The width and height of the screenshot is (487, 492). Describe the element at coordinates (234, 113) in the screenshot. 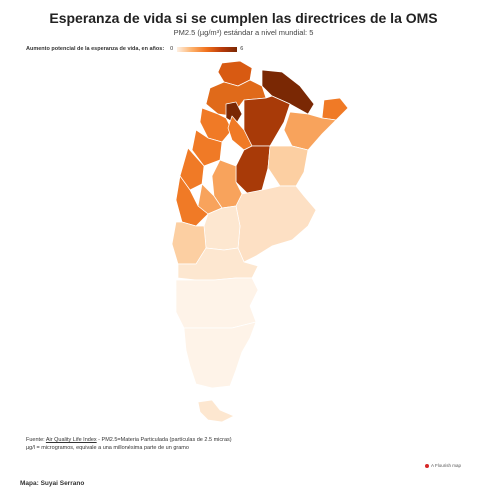

I see `region-tucuman` at that location.